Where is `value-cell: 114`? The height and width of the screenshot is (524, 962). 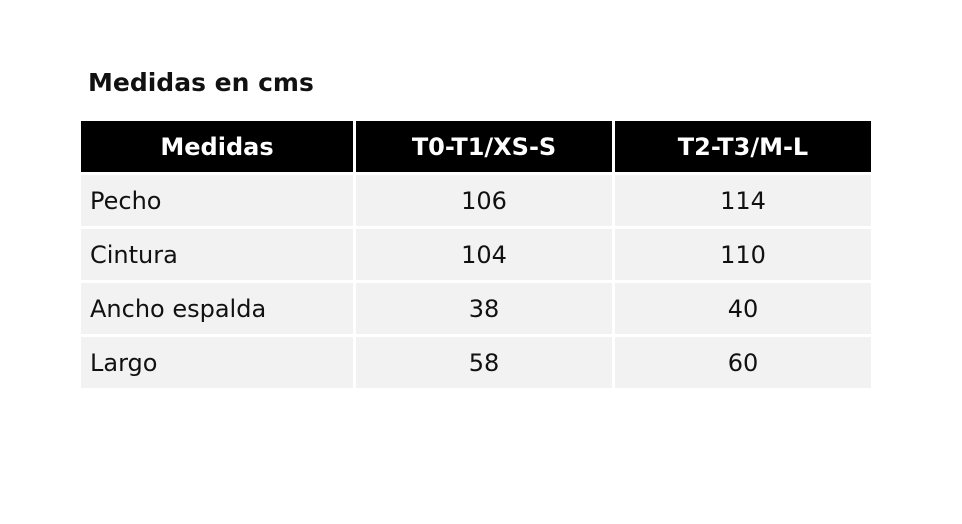
value-cell: 114 is located at coordinates (743, 200).